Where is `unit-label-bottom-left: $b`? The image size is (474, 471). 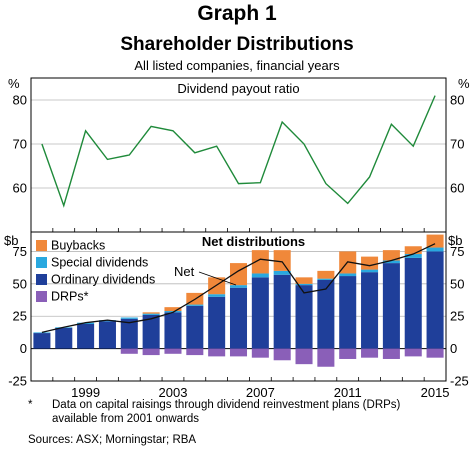 unit-label-bottom-left: $b is located at coordinates (11, 240).